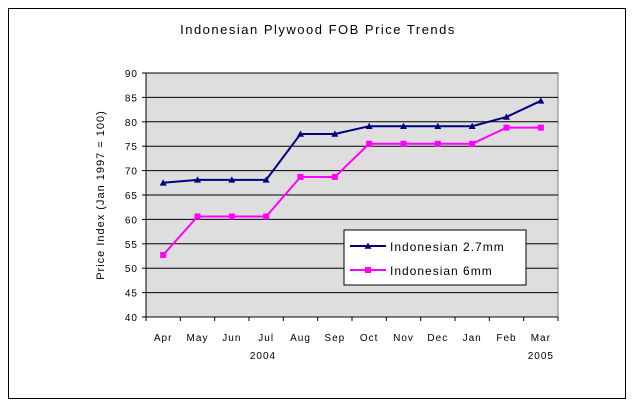  Describe the element at coordinates (334, 338) in the screenshot. I see `x-tick-label: Sep` at that location.